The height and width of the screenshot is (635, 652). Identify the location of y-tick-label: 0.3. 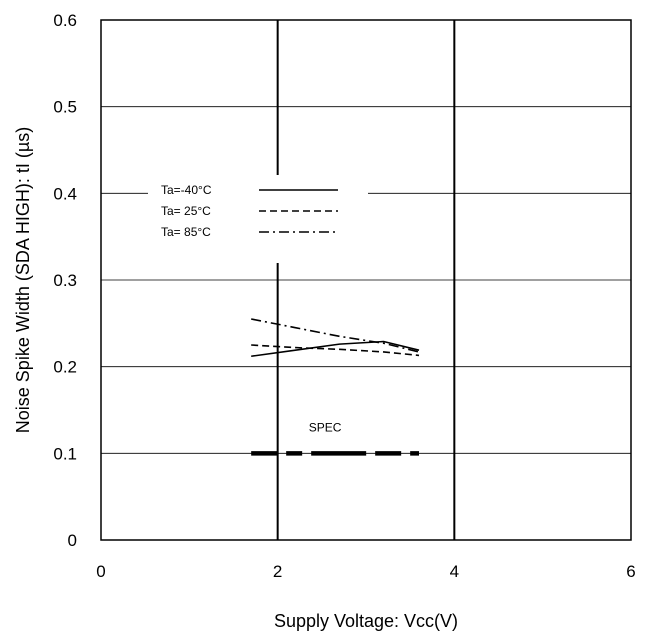
(65, 280).